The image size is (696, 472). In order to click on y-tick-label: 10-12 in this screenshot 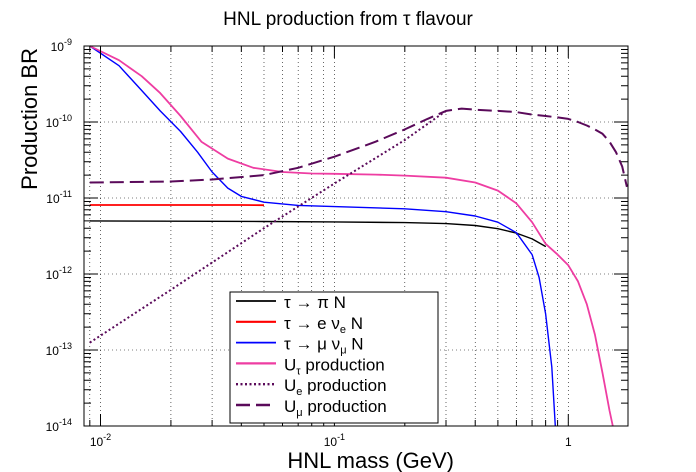, I will do `click(59, 273)`.